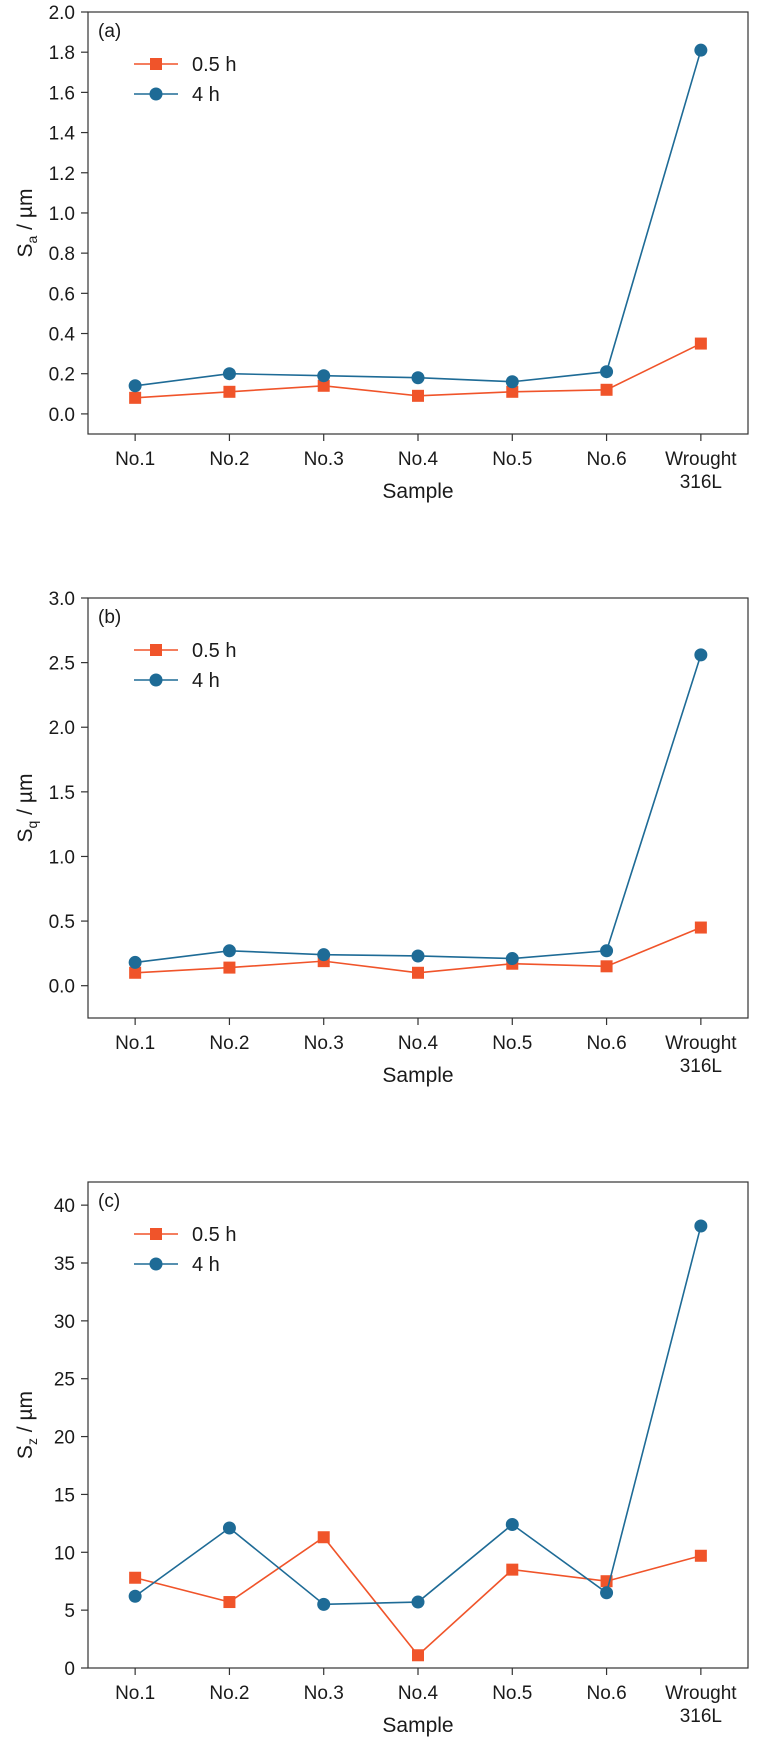  I want to click on y-axis: 0.0 0.5 1.0 1.5 2.0 2.5 3.0, so click(68, 793).